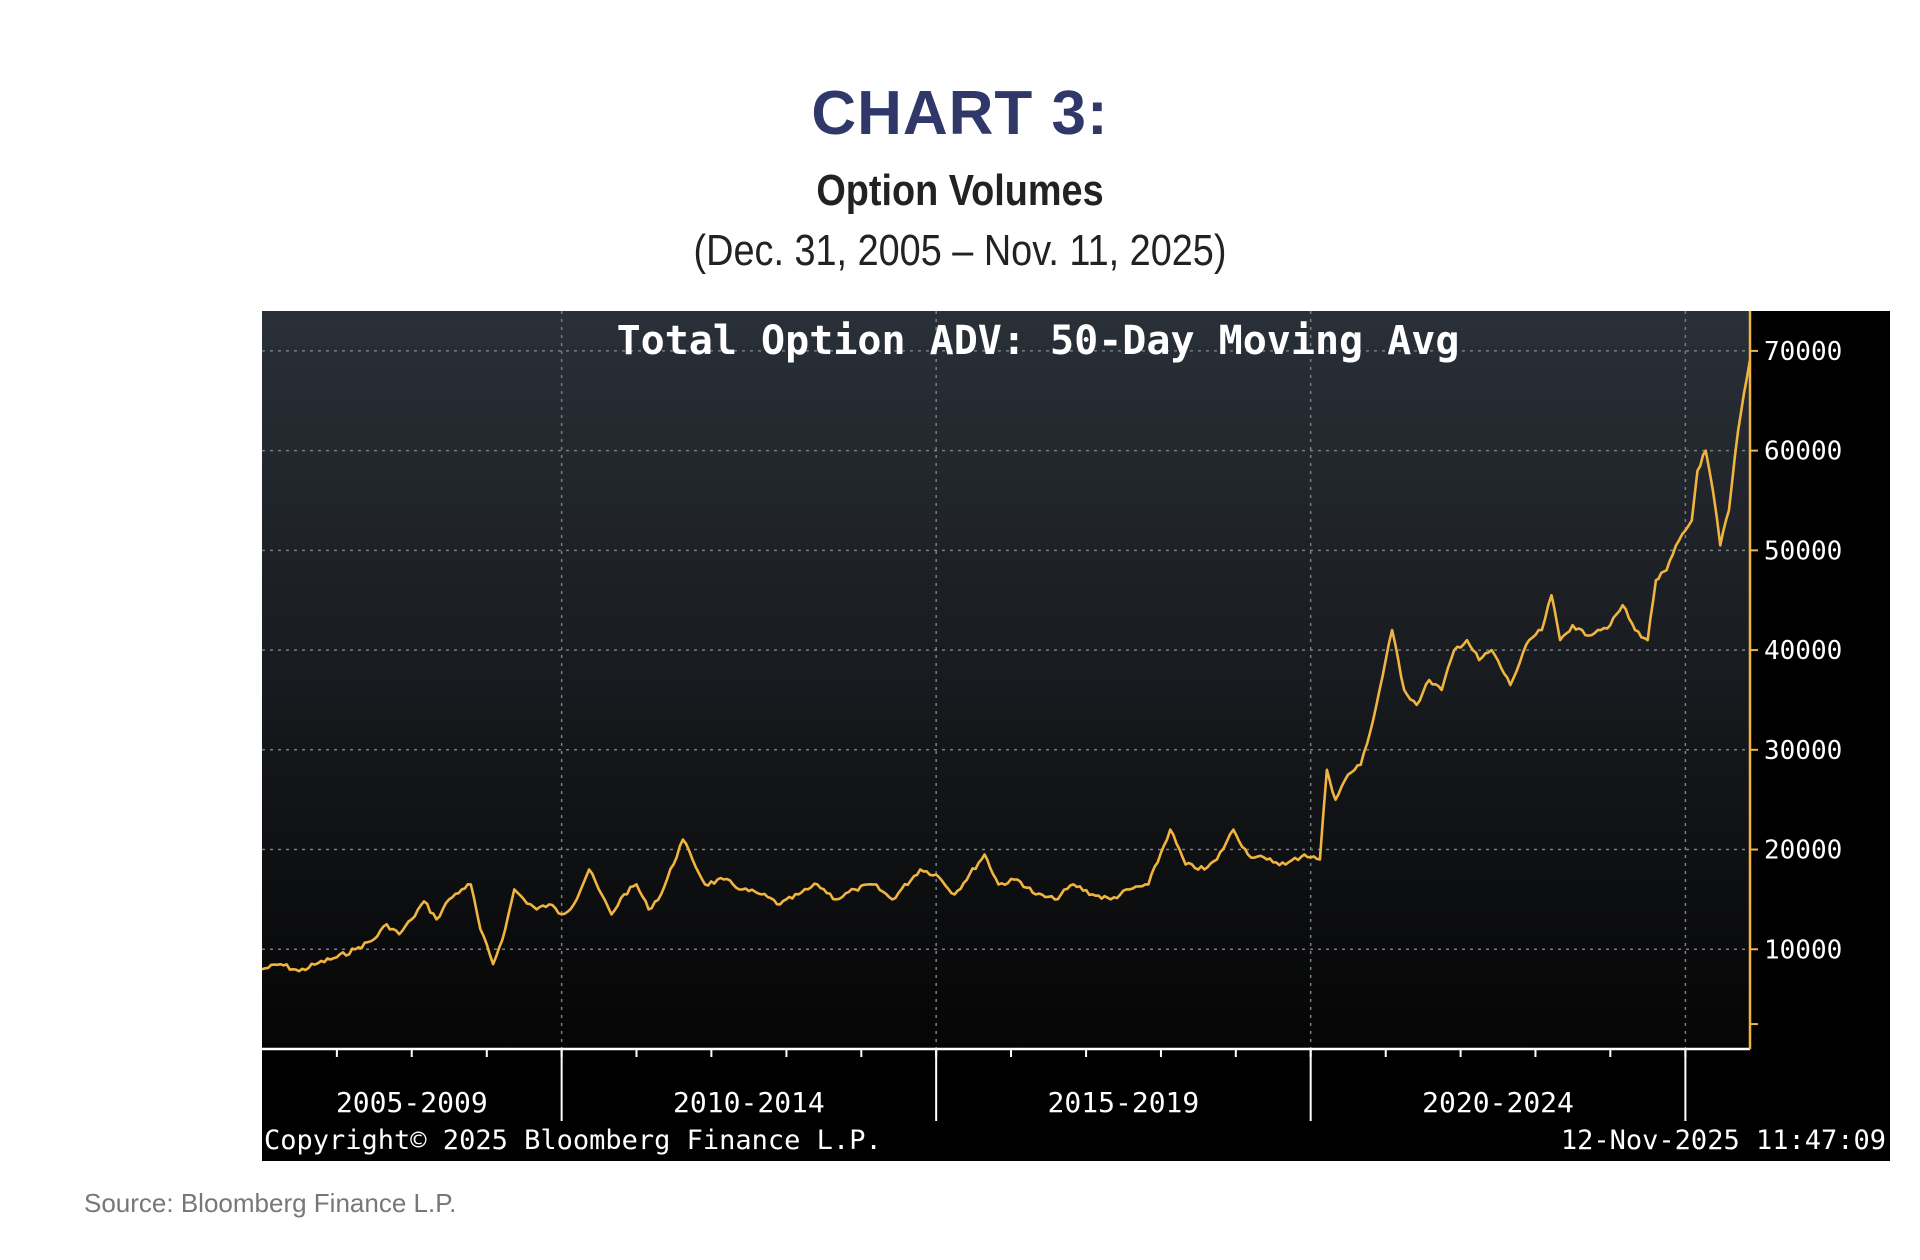 Image resolution: width=1920 pixels, height=1260 pixels. Describe the element at coordinates (1803, 950) in the screenshot. I see `y-tick-label: 10000` at that location.